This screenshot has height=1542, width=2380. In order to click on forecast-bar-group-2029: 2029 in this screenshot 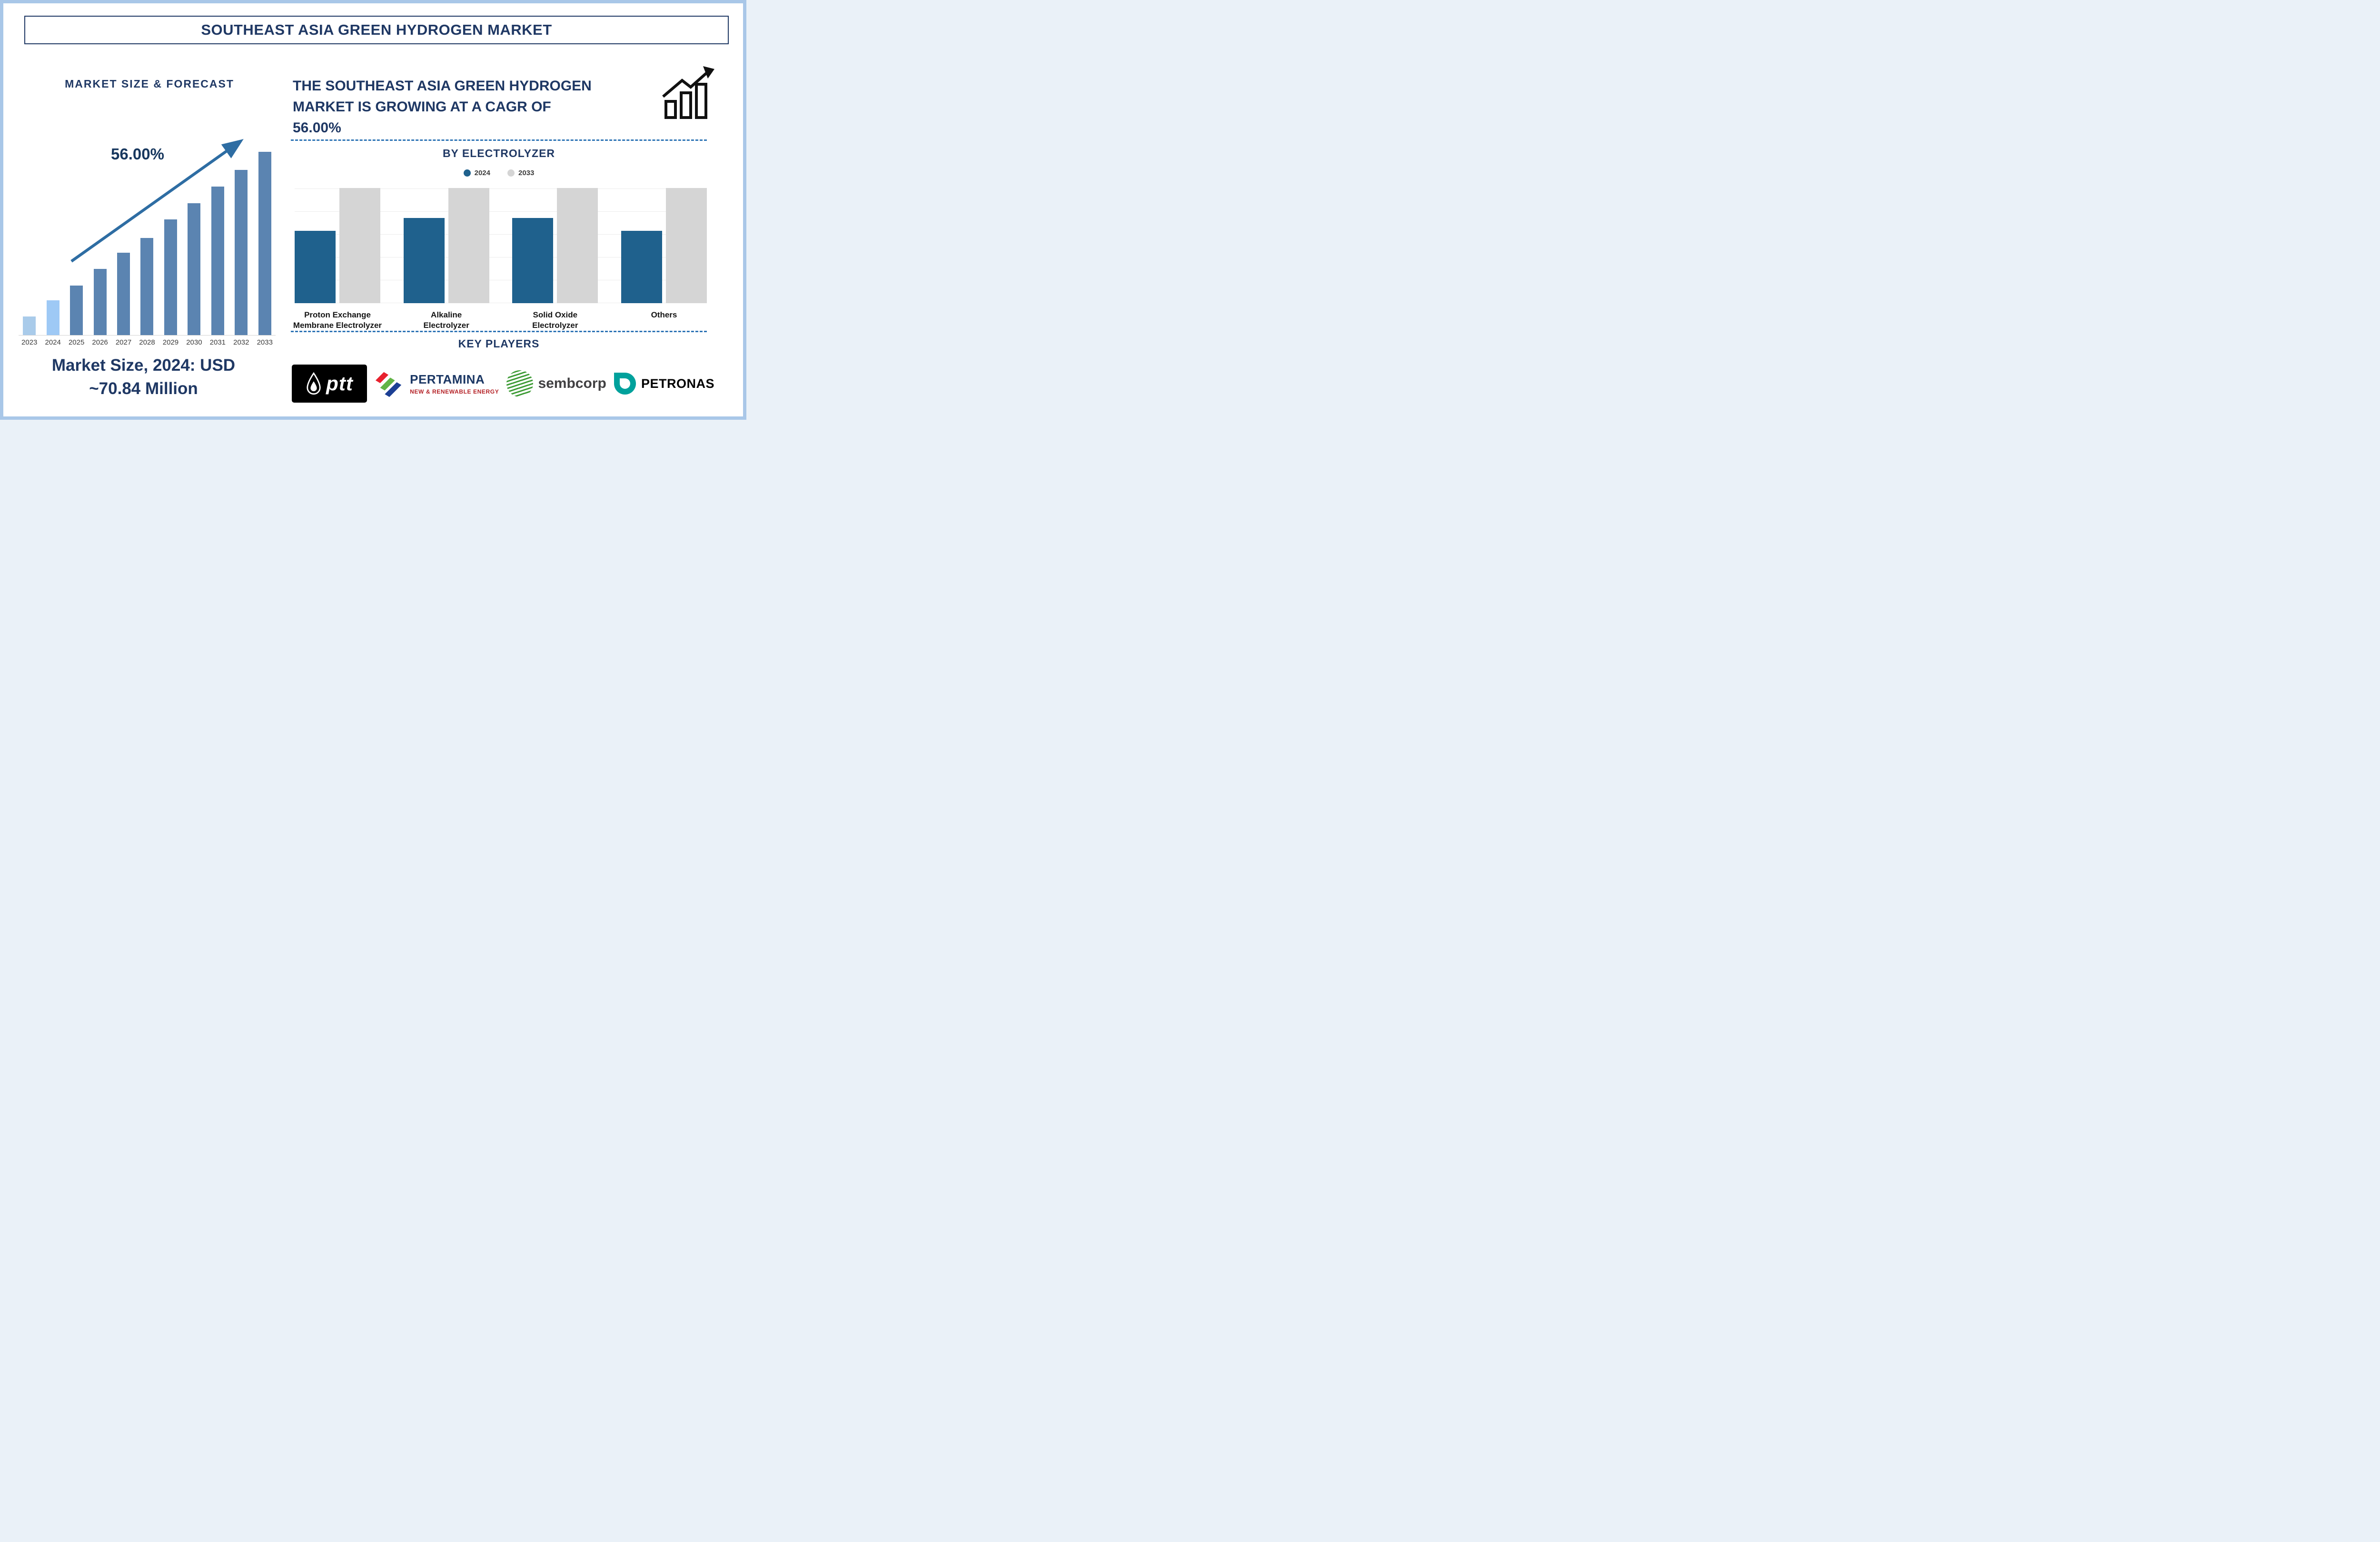, I will do `click(170, 283)`.